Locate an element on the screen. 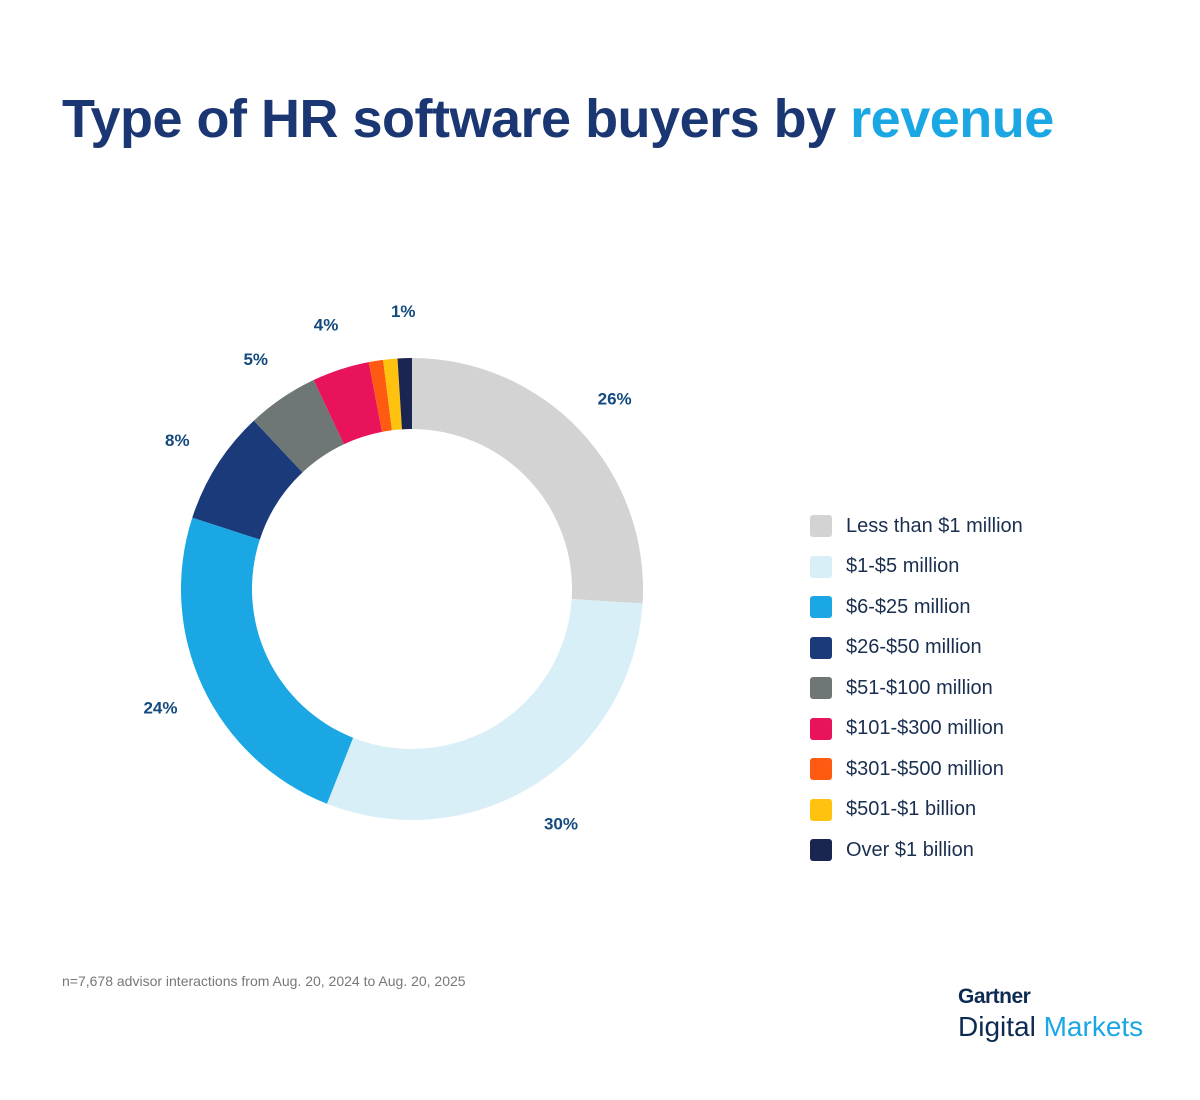 This screenshot has height=1100, width=1200. legend-item: $101-$300 million is located at coordinates (916, 729).